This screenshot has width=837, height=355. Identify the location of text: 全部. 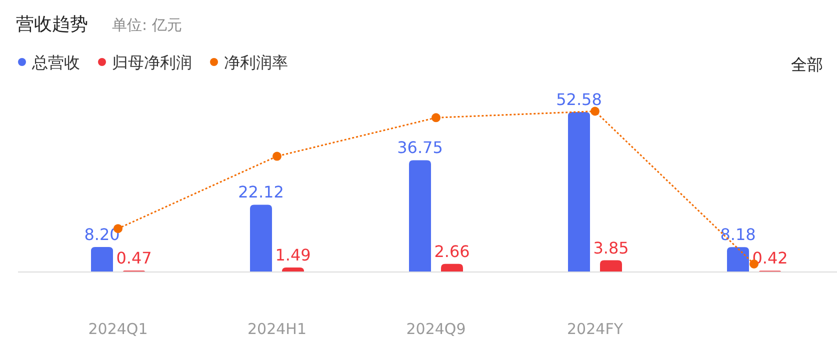
(807, 64).